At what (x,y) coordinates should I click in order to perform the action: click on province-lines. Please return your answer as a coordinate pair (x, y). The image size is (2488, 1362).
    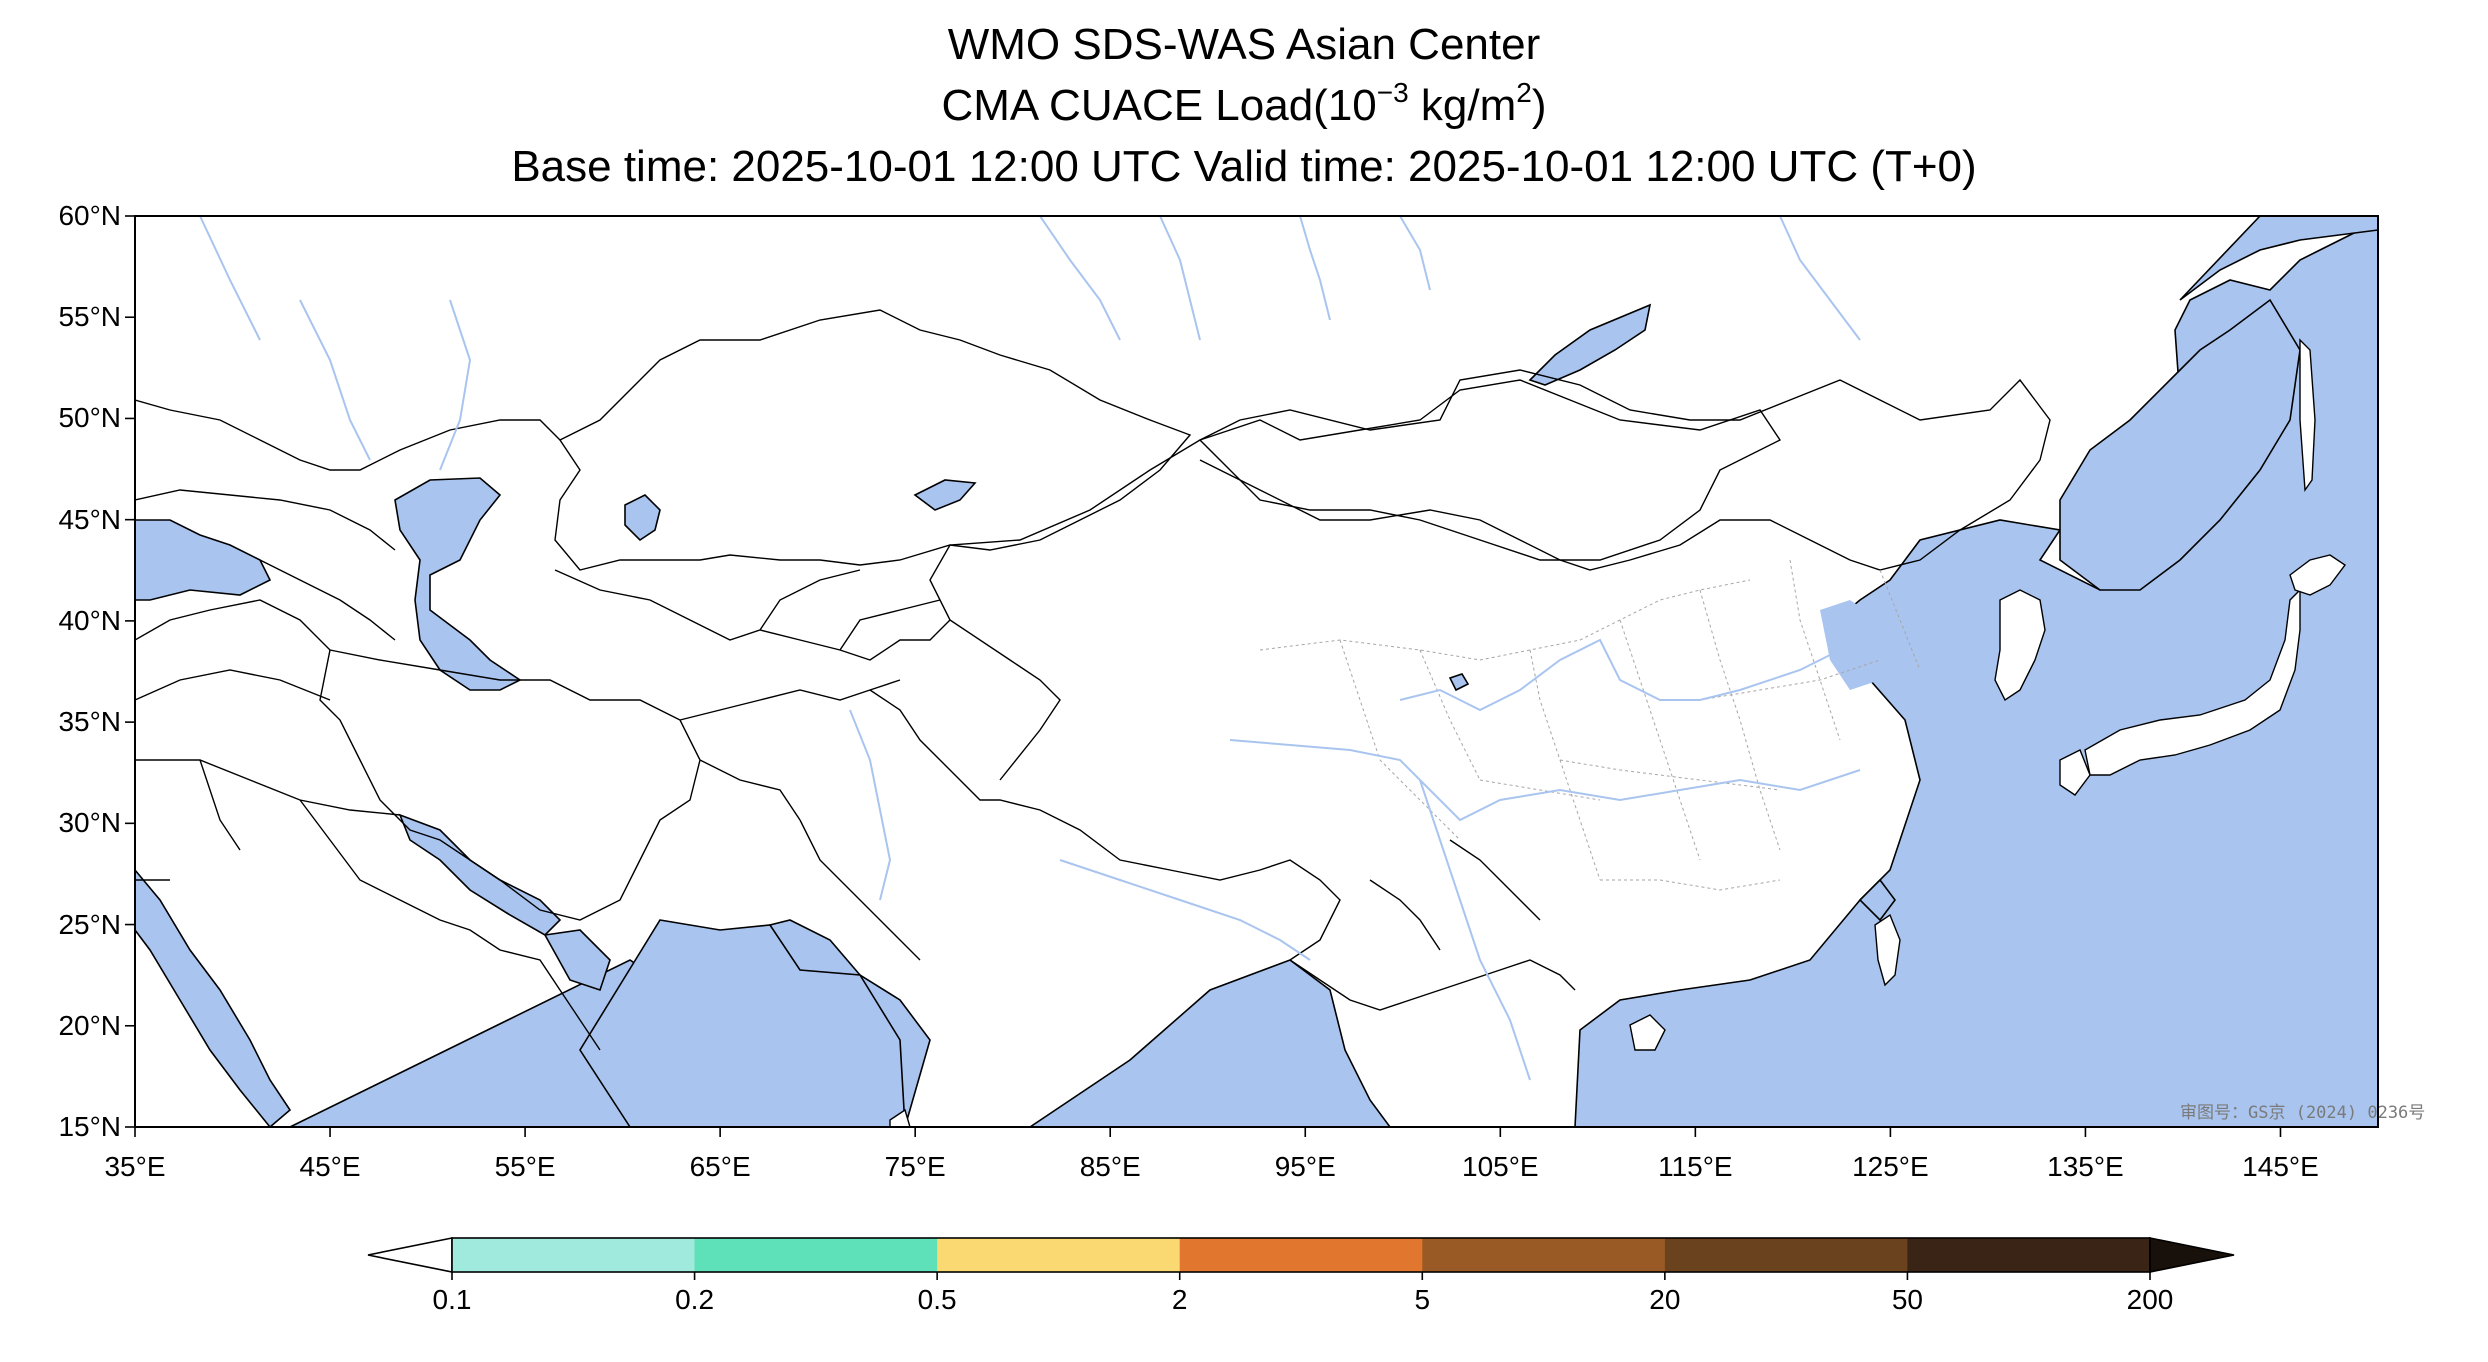
    Looking at the image, I should click on (1590, 725).